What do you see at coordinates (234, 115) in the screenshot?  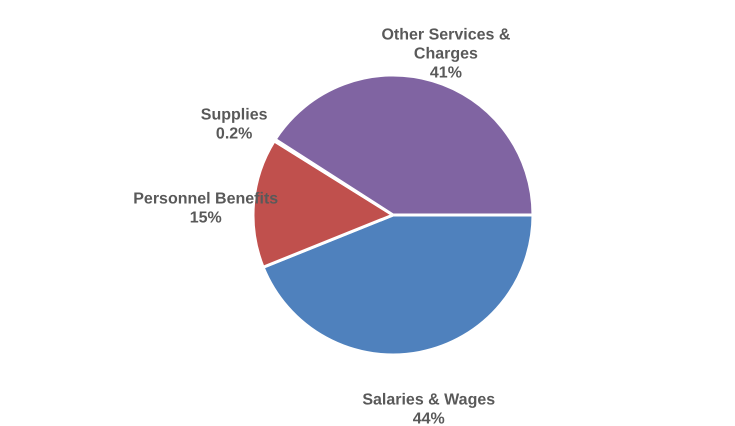 I see `slice-label: Supplies` at bounding box center [234, 115].